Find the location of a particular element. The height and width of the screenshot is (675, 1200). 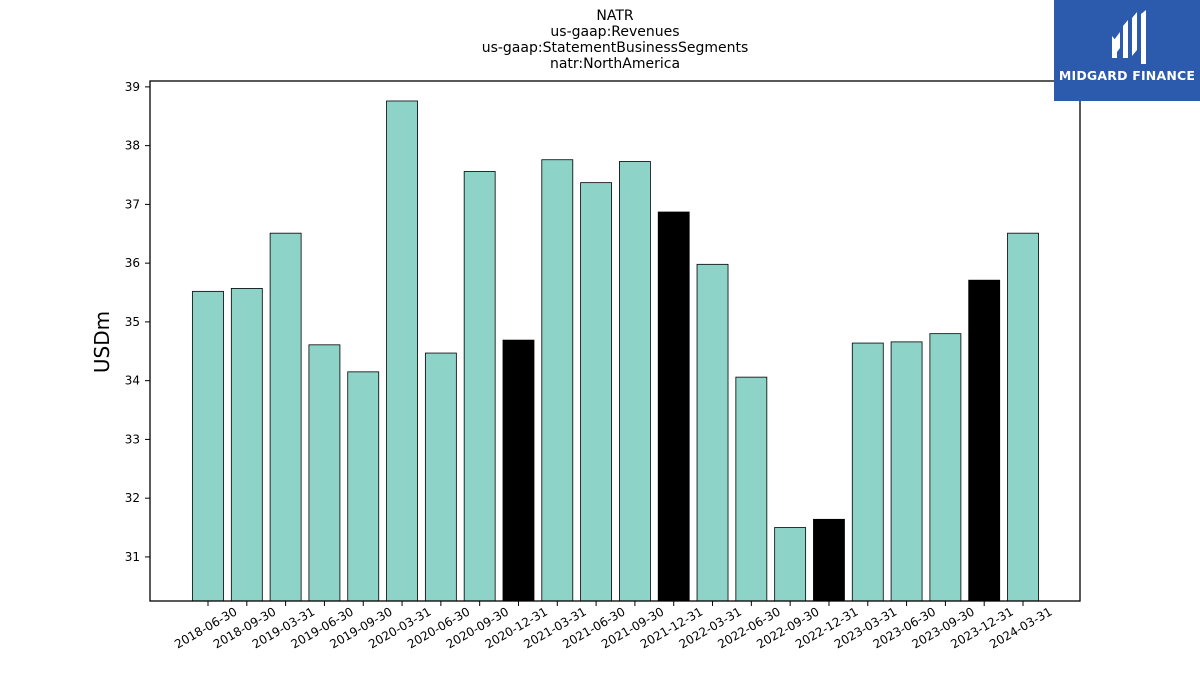

y-tick-label: 37 is located at coordinates (132, 204).